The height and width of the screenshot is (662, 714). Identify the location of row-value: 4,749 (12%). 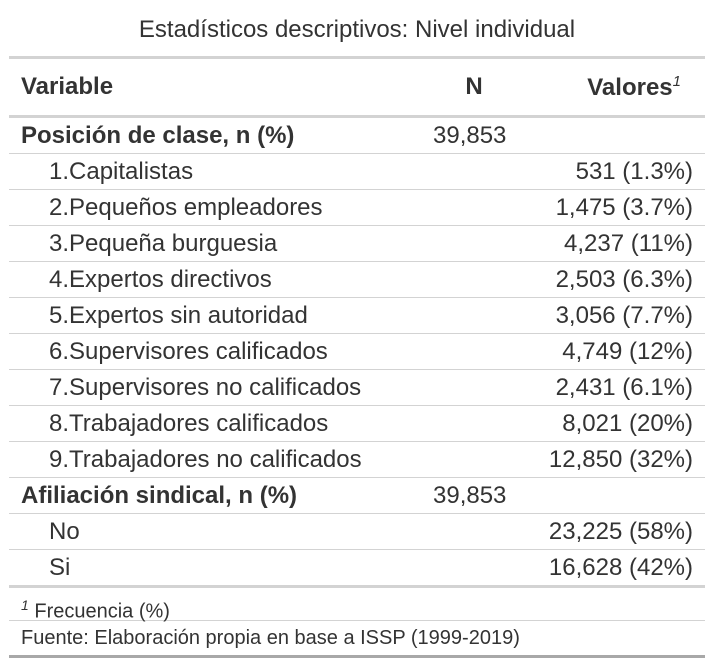
(617, 351).